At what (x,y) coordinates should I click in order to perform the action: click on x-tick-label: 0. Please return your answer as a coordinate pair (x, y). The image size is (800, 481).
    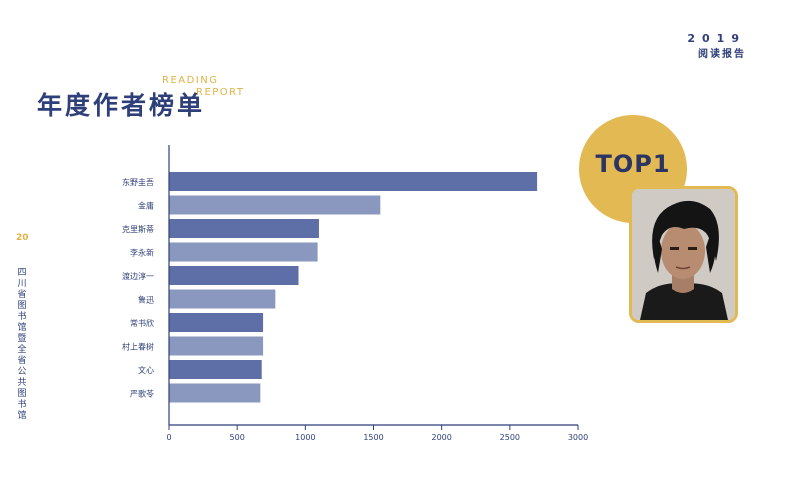
    Looking at the image, I should click on (168, 437).